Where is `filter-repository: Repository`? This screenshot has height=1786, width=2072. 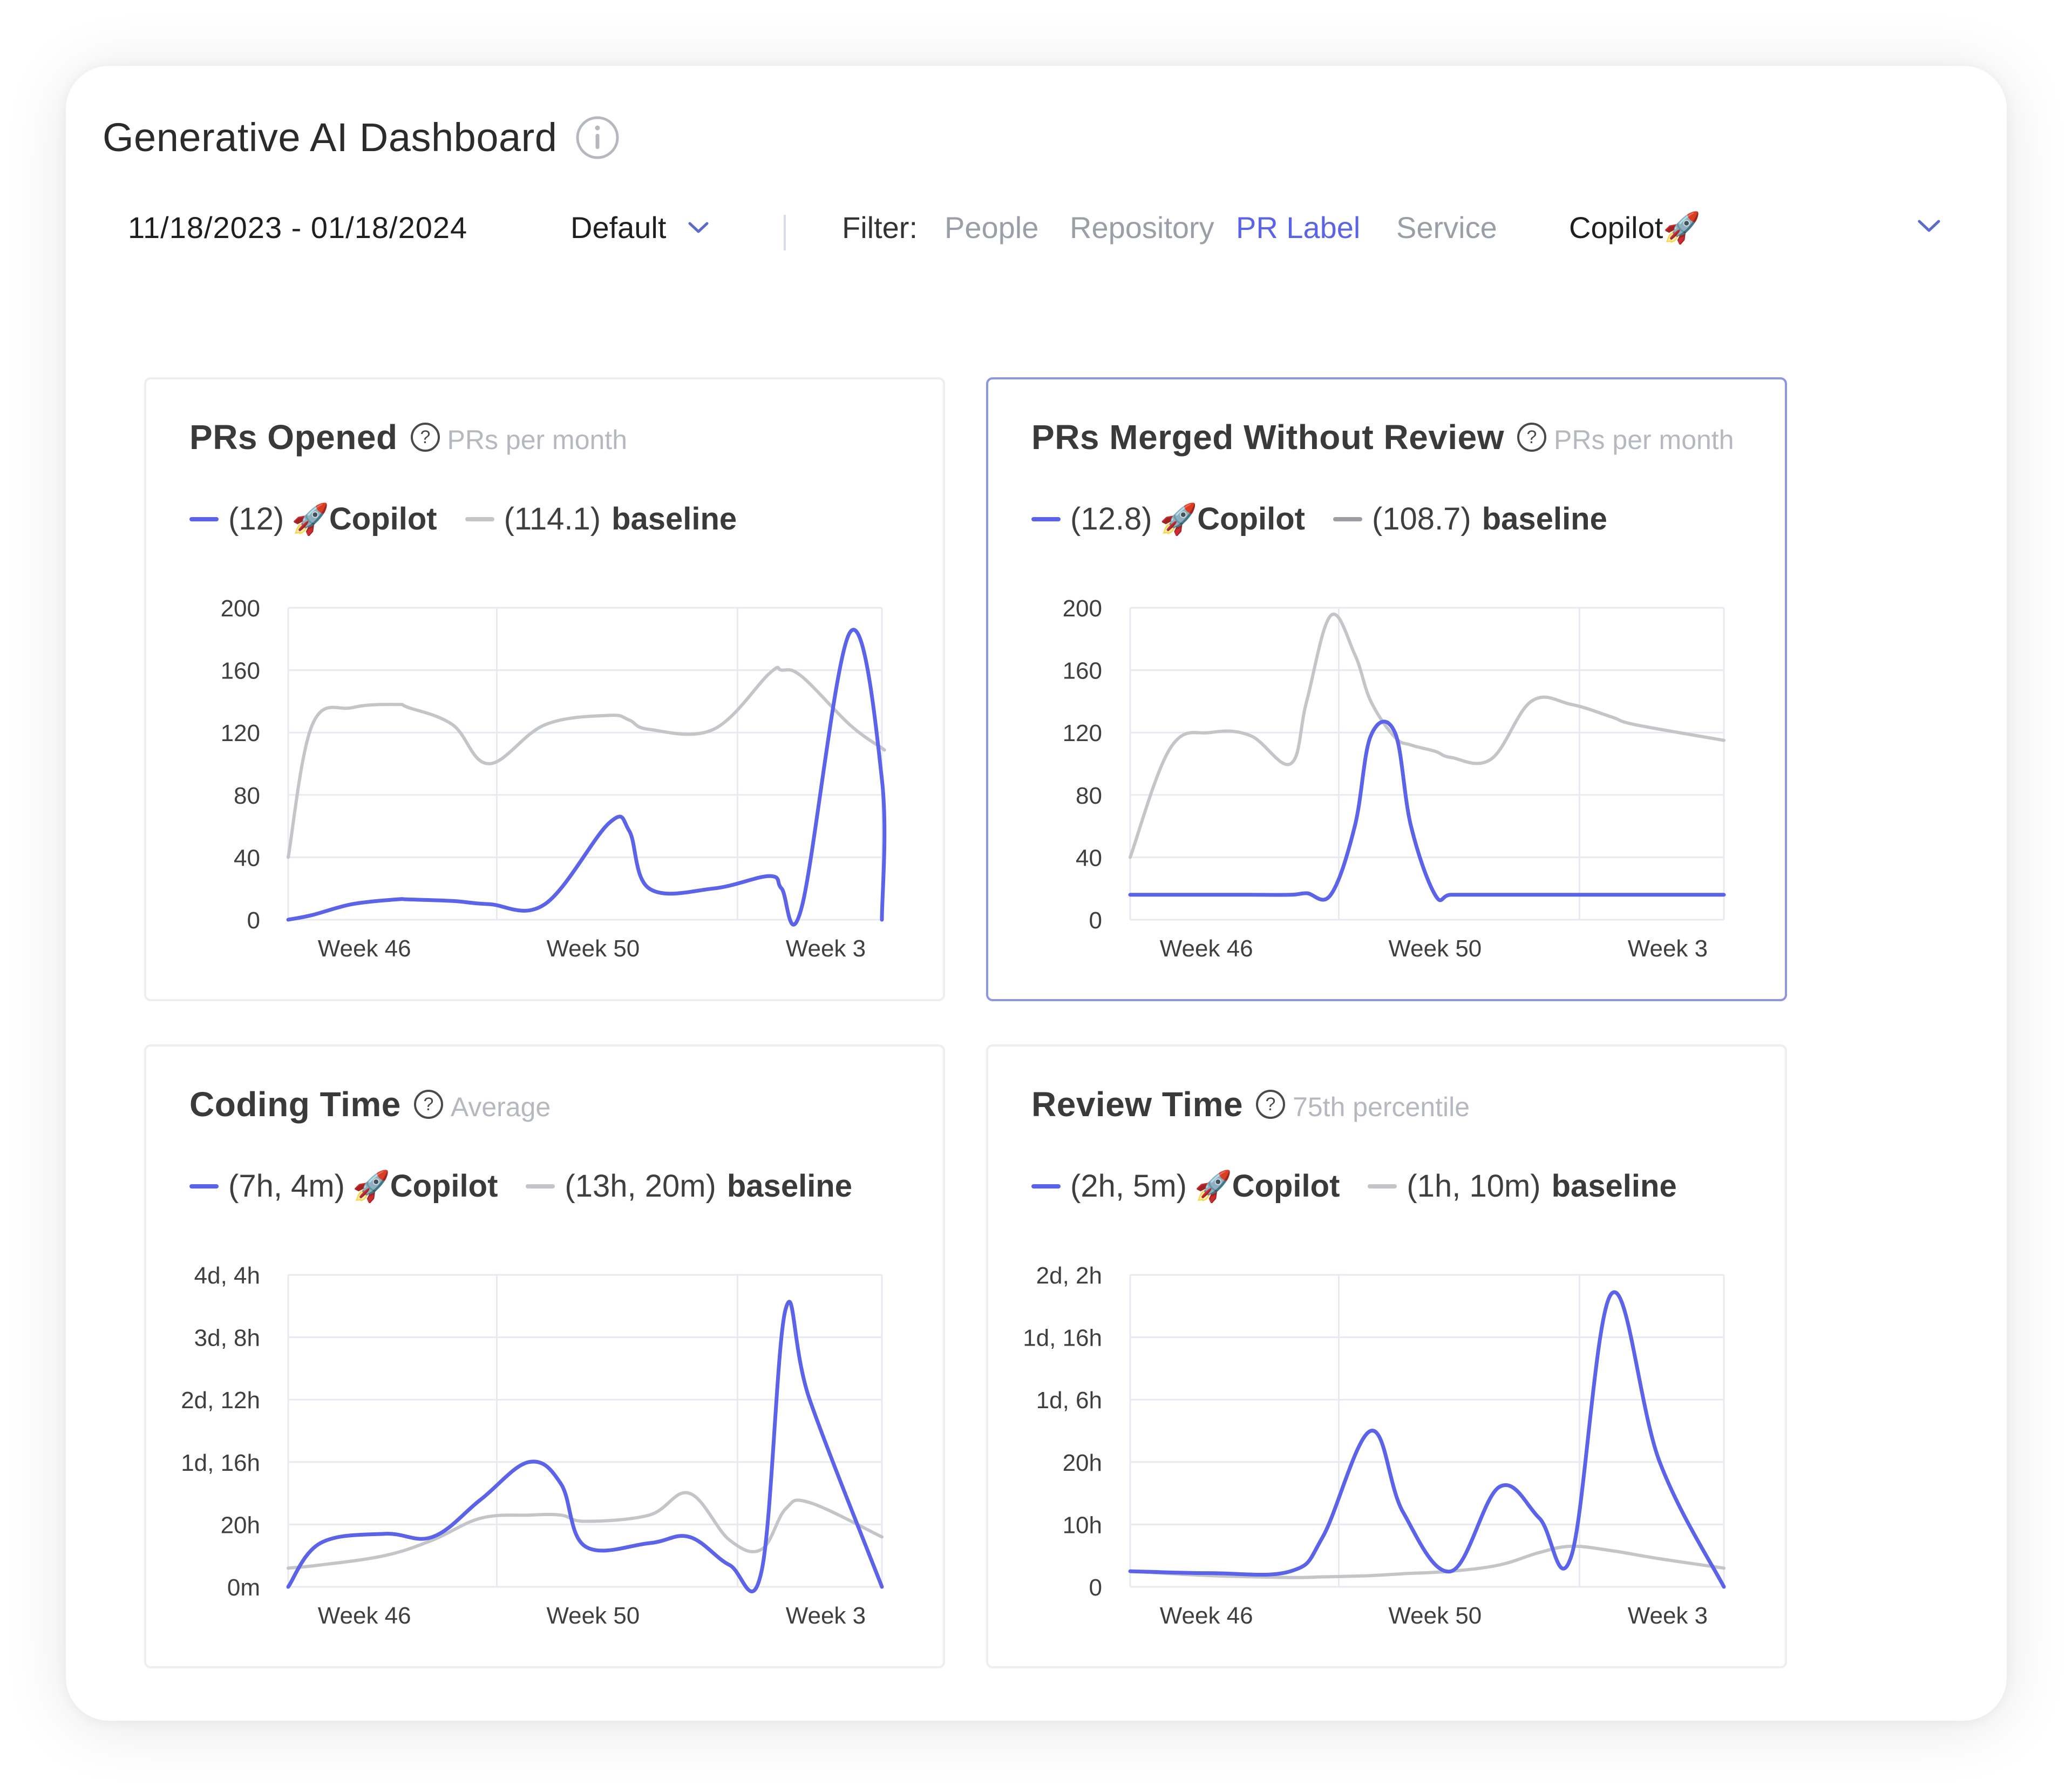
filter-repository: Repository is located at coordinates (1142, 227).